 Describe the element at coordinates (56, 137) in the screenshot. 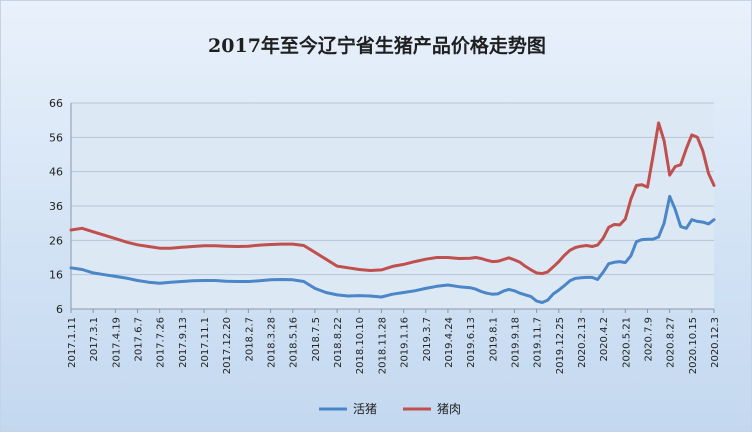

I see `y-tick-label: 56` at that location.